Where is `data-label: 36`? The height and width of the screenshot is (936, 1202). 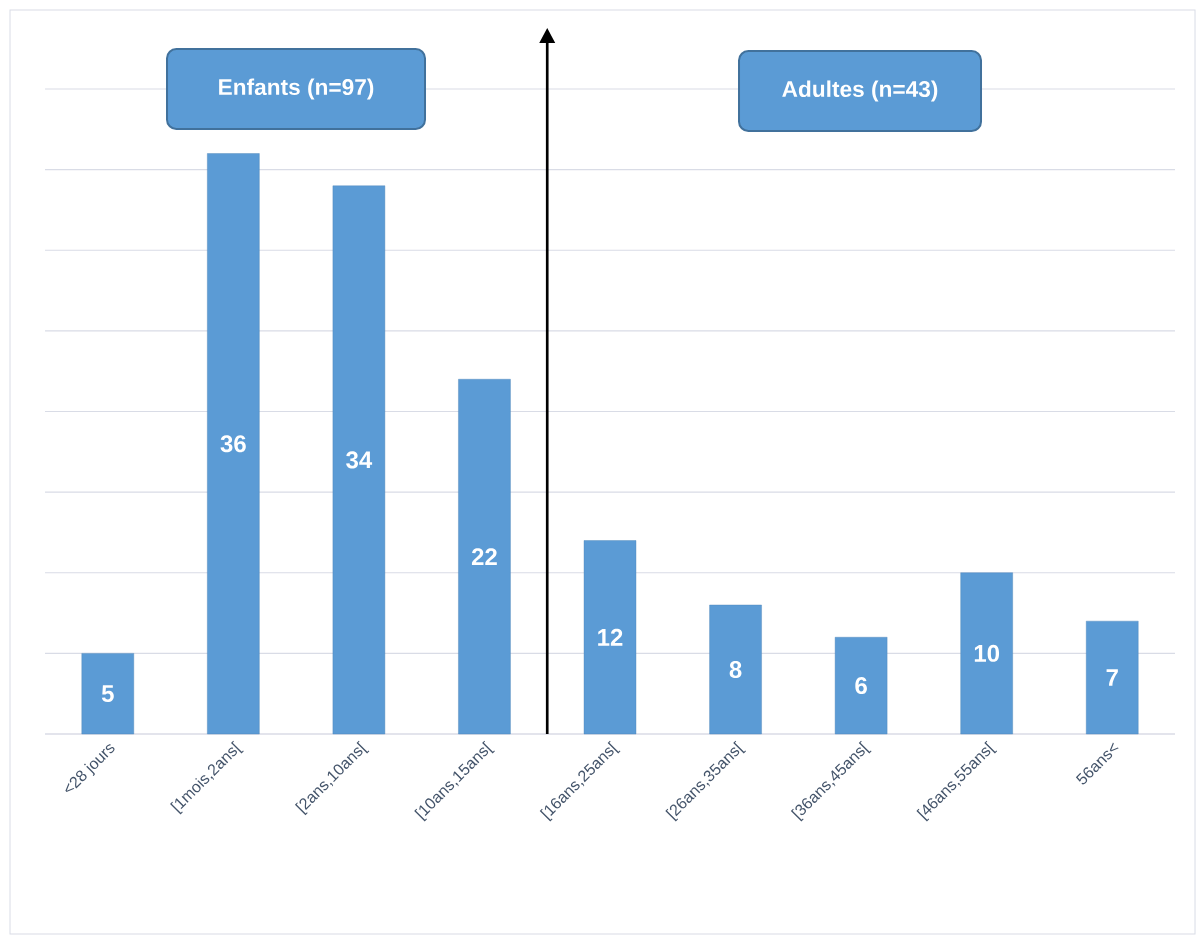
data-label: 36 is located at coordinates (233, 444).